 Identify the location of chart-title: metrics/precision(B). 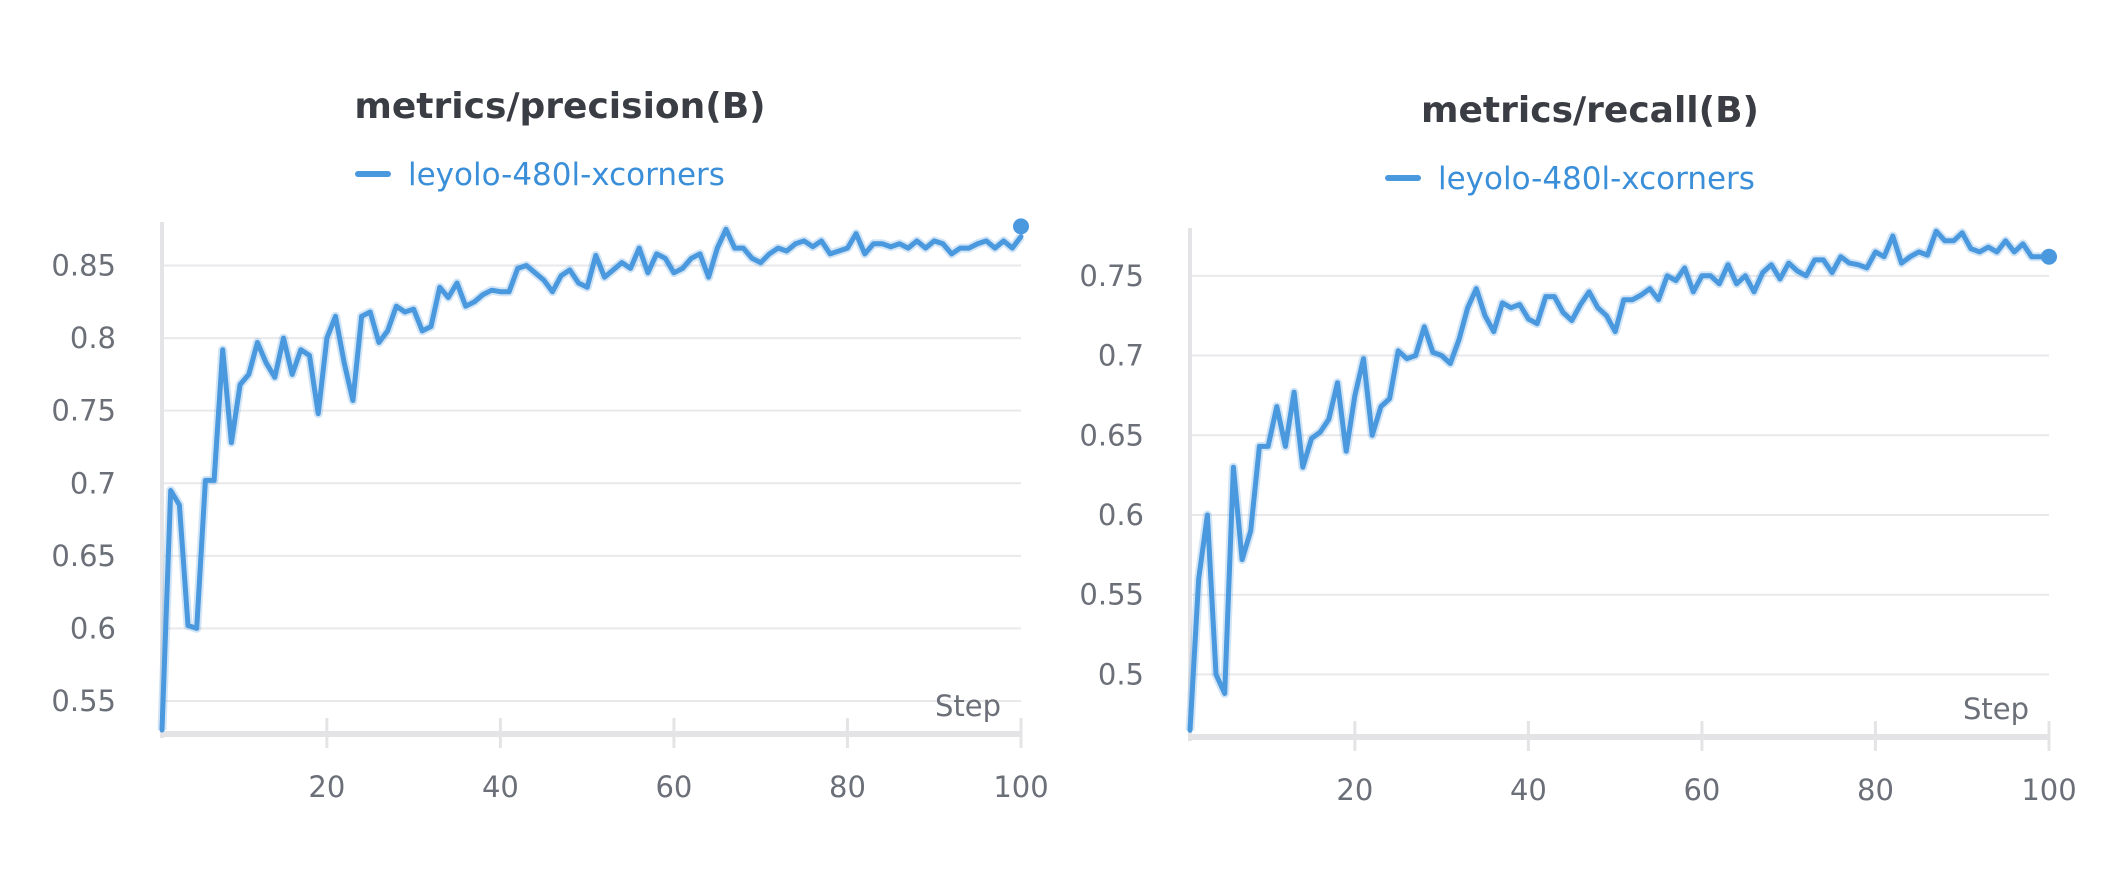
(559, 106).